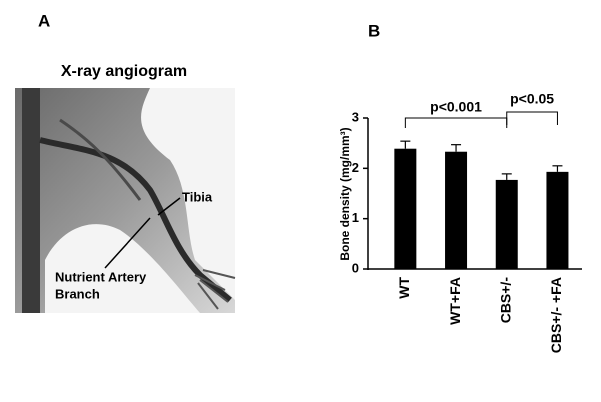 Image resolution: width=601 pixels, height=402 pixels. Describe the element at coordinates (355, 267) in the screenshot. I see `y-tick-label: 0` at that location.